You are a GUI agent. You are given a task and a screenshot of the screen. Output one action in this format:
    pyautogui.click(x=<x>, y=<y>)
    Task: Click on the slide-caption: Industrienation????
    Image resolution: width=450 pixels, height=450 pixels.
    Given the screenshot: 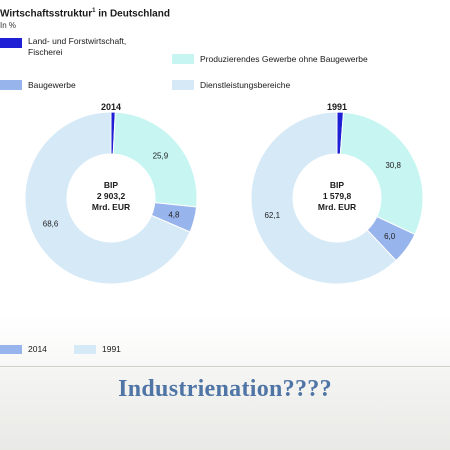 What is the action you would take?
    pyautogui.click(x=225, y=389)
    